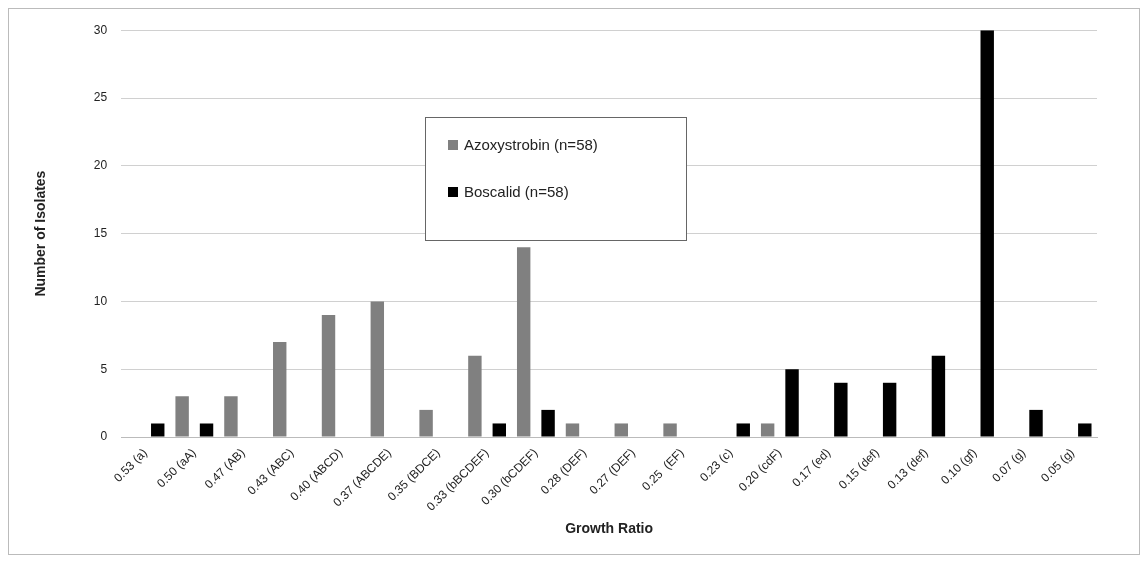  Describe the element at coordinates (104, 368) in the screenshot. I see `y-tick-label: 5` at that location.